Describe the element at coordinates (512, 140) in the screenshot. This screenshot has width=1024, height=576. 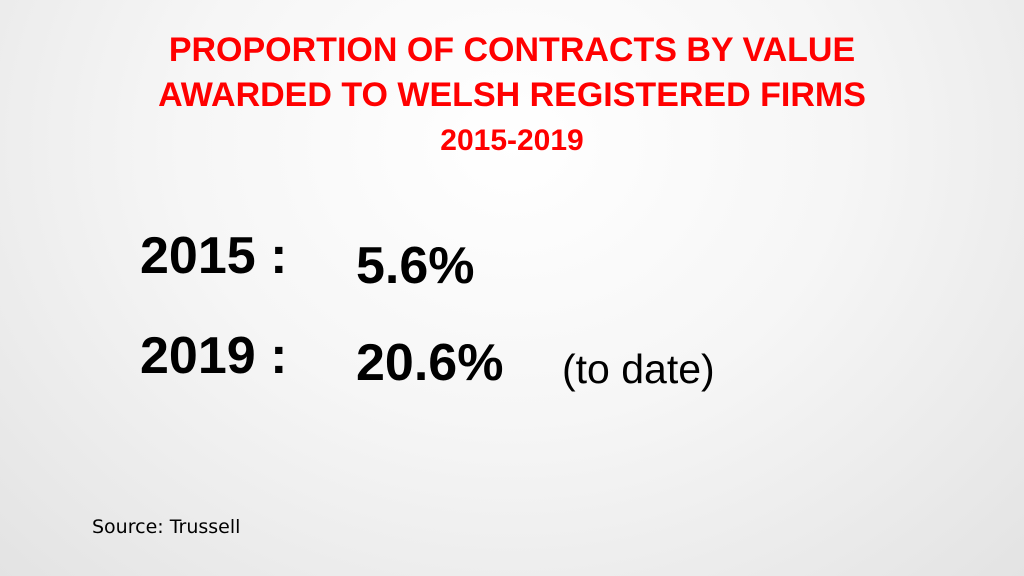
I see `title-line-3: 2015-2019` at that location.